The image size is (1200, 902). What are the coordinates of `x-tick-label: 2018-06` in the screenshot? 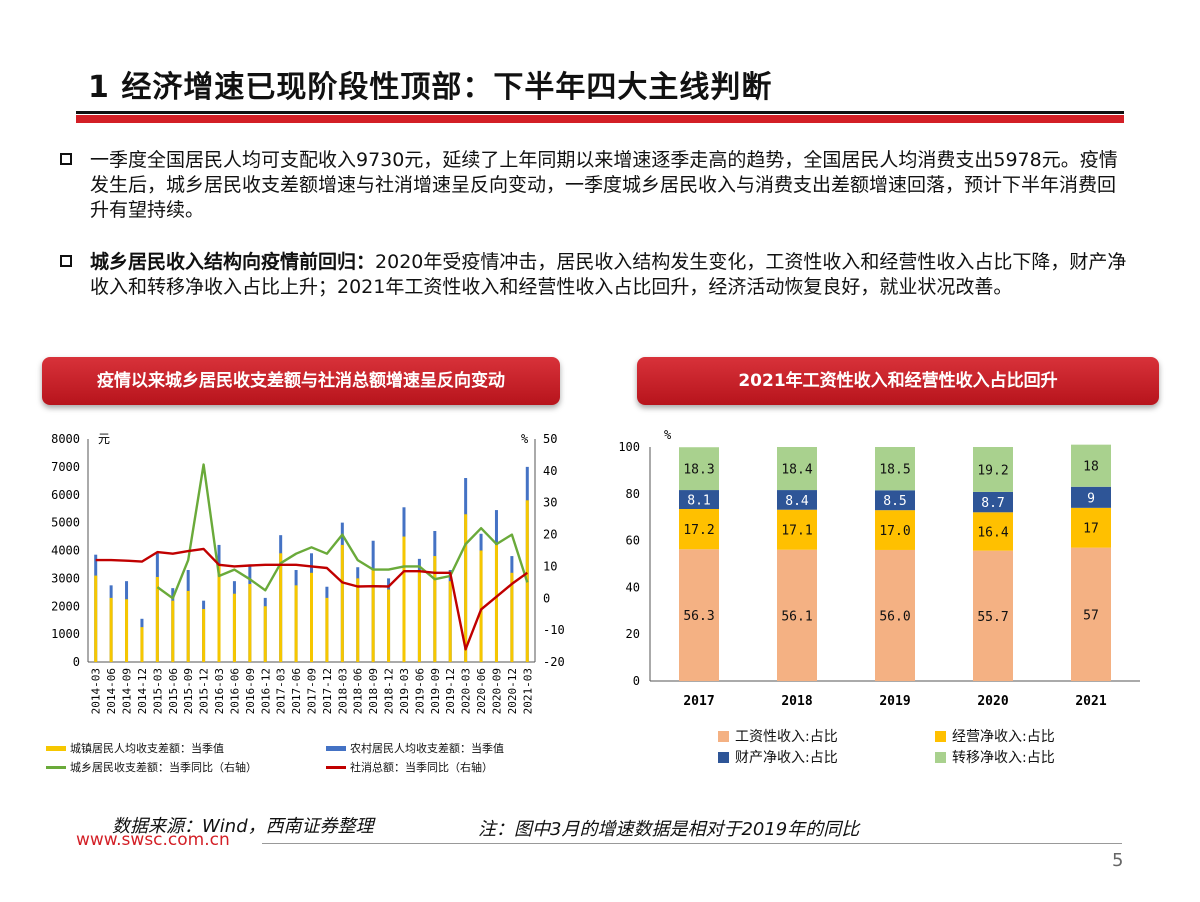 It's located at (358, 691).